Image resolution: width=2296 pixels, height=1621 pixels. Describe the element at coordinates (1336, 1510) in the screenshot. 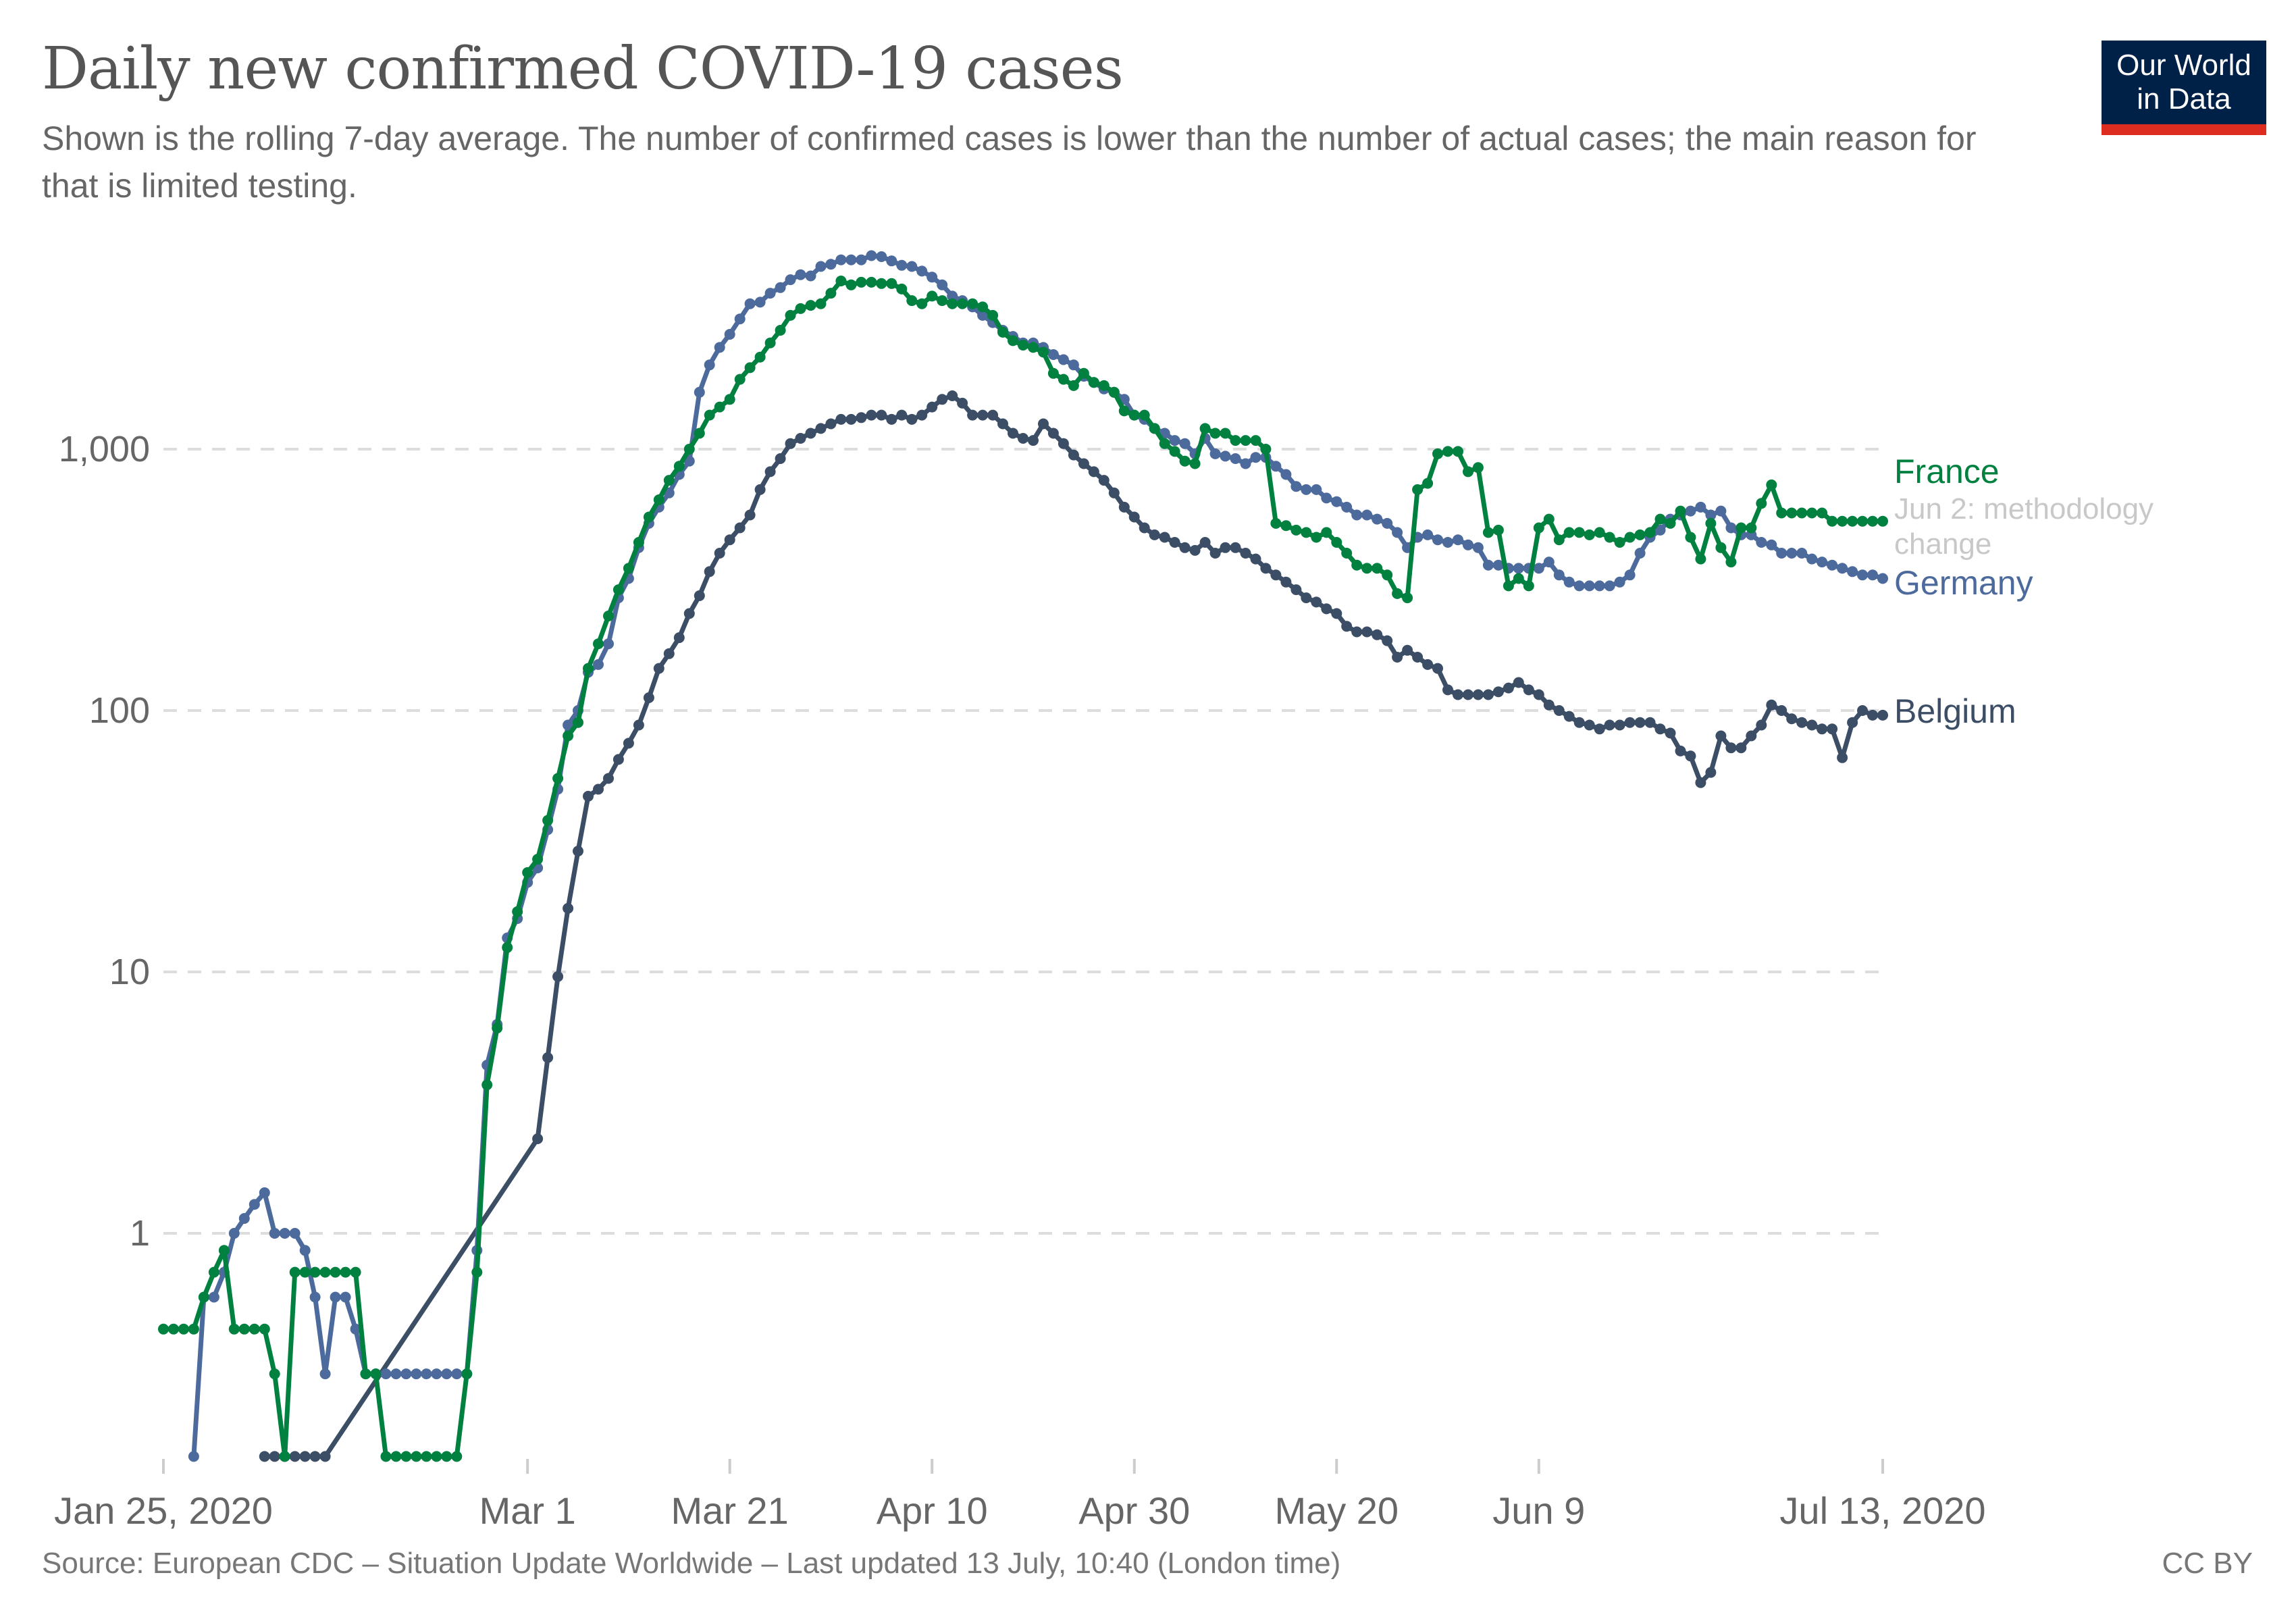

I see `x-tick-label: May 20` at that location.